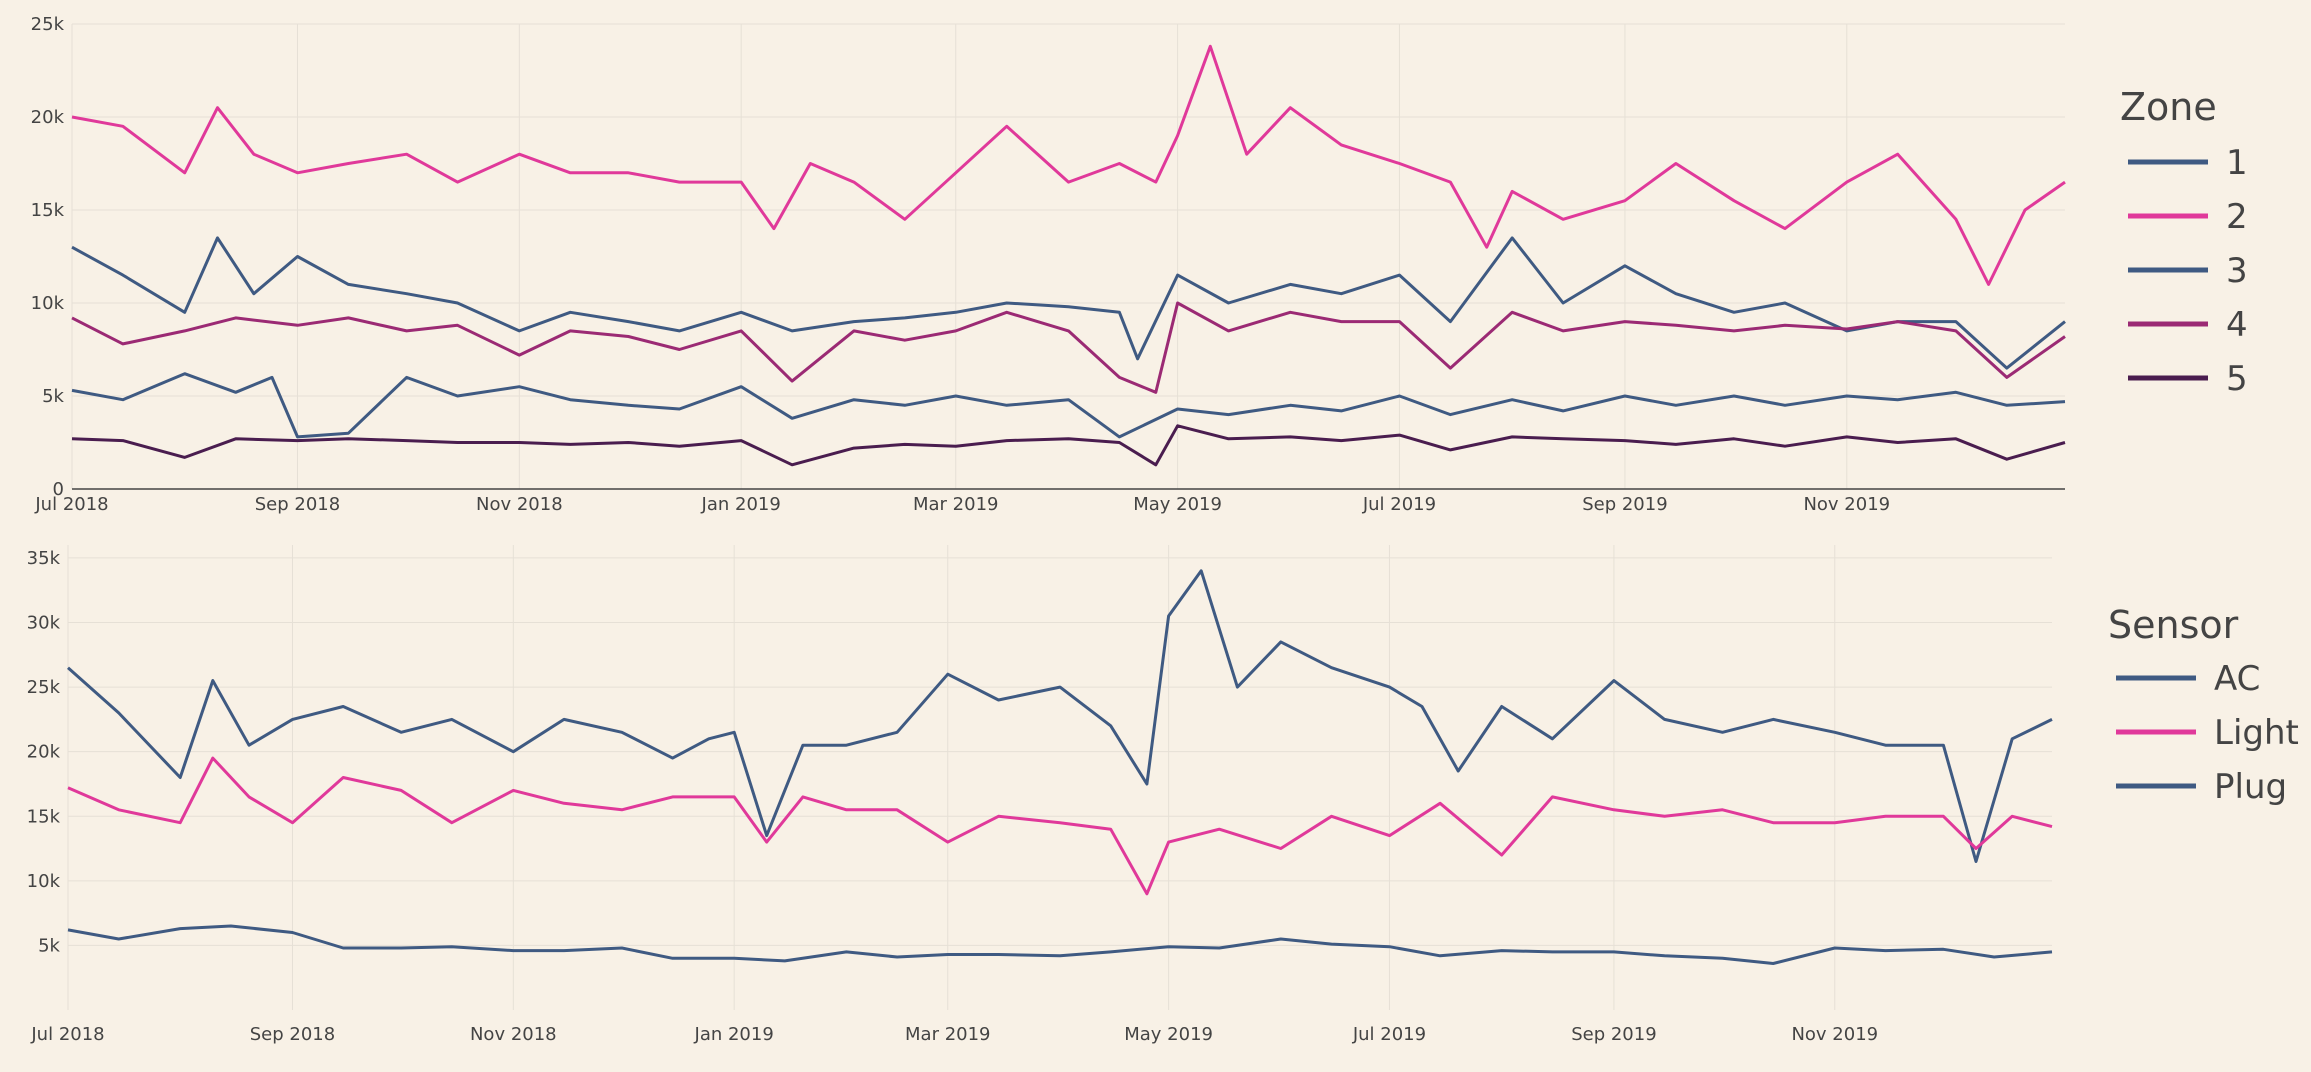  I want to click on y-tick-label: 35k, so click(44, 558).